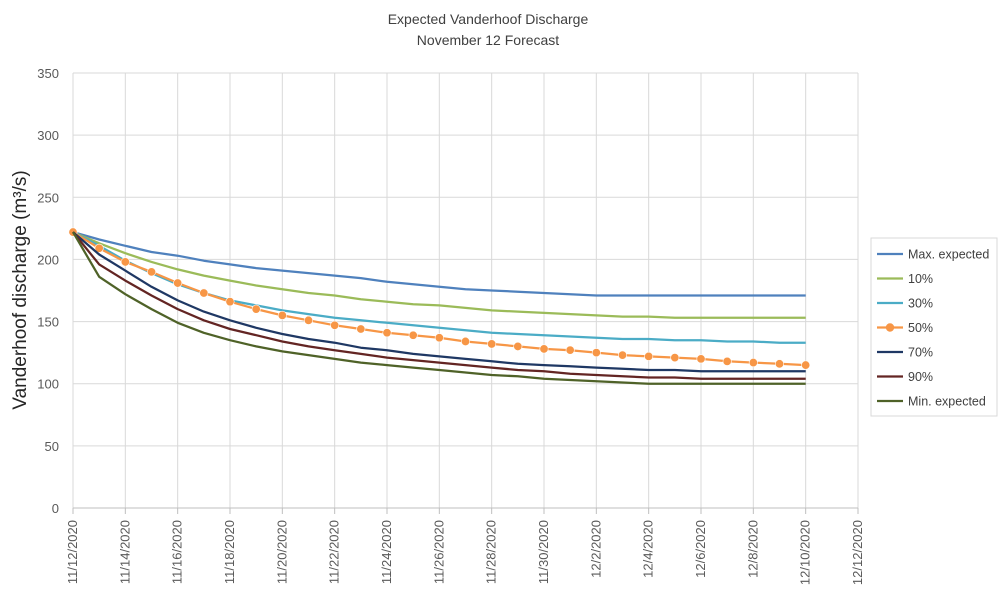  What do you see at coordinates (488, 19) in the screenshot?
I see `chart-title: Expected Vanderhoof Discharge` at bounding box center [488, 19].